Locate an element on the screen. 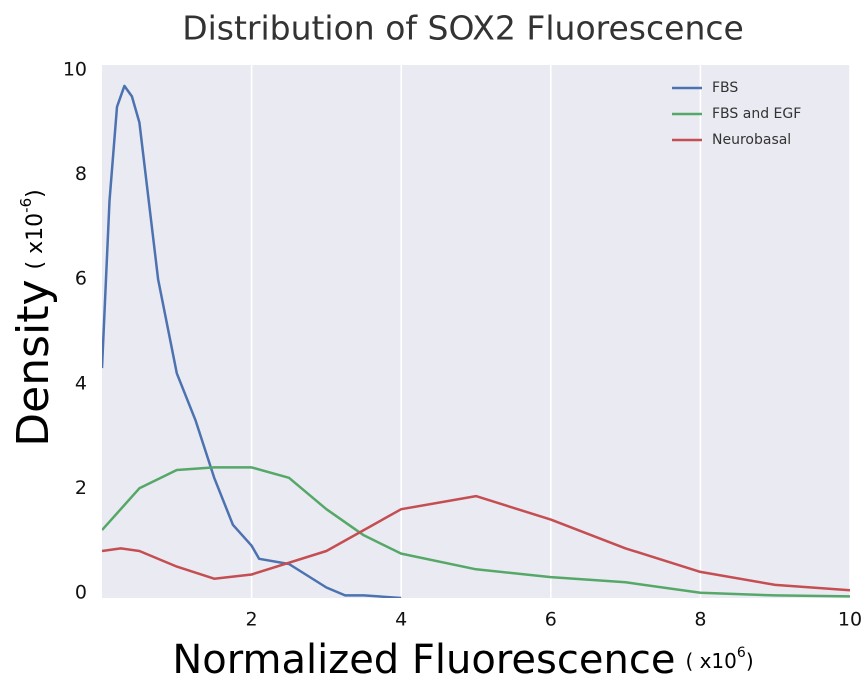  y-label-unit: ( x10 is located at coordinates (35, 241).